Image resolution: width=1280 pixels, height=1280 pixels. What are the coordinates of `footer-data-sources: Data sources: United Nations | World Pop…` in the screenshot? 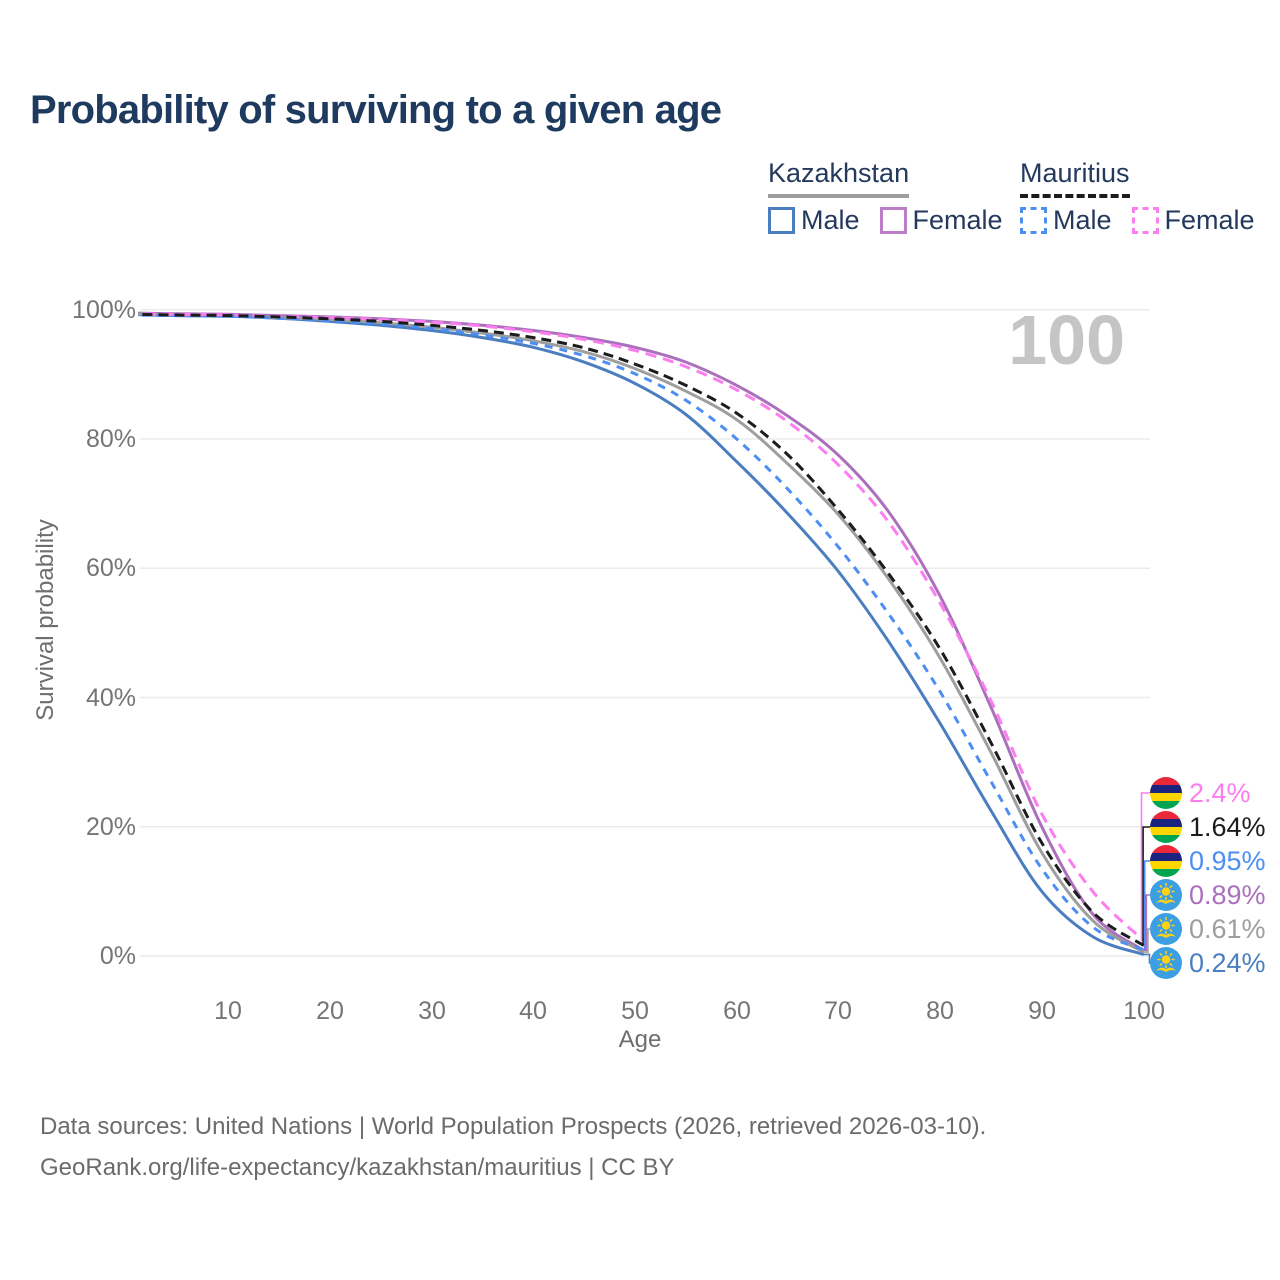 It's located at (513, 1126).